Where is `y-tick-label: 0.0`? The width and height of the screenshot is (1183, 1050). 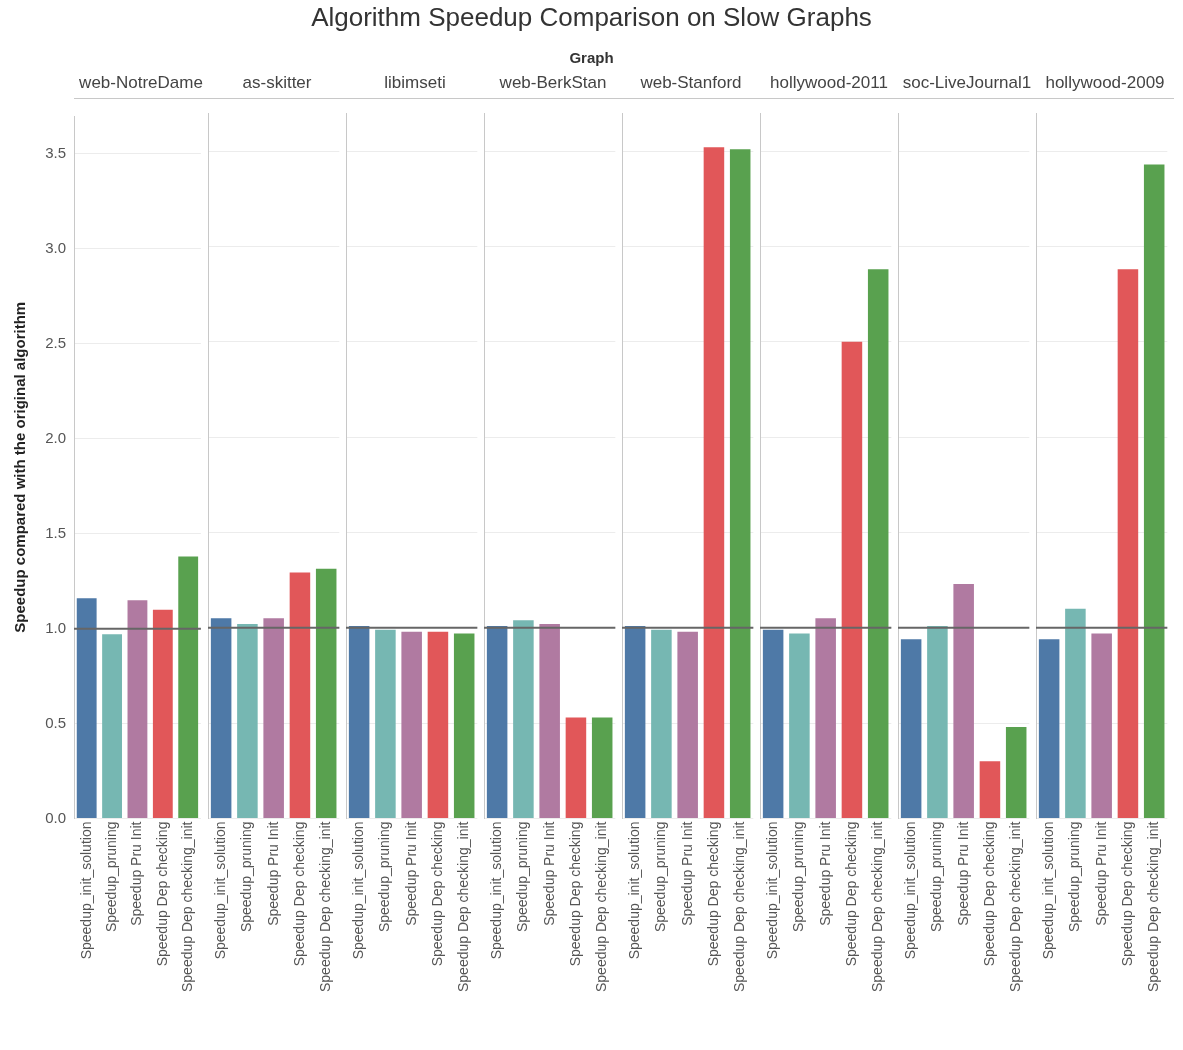
y-tick-label: 0.0 is located at coordinates (55, 817).